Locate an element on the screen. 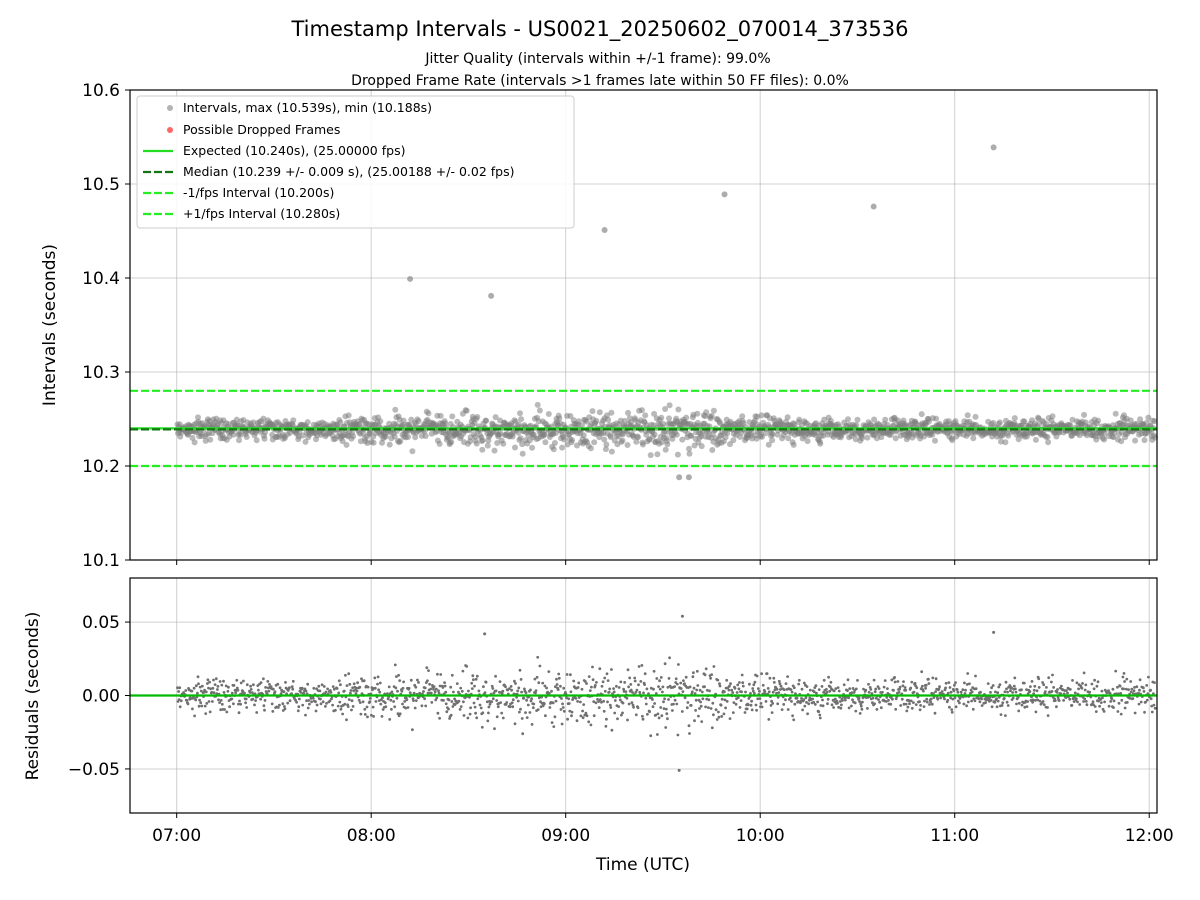 The width and height of the screenshot is (1200, 900). top-y-tick-label: 10.6 is located at coordinates (101, 91).